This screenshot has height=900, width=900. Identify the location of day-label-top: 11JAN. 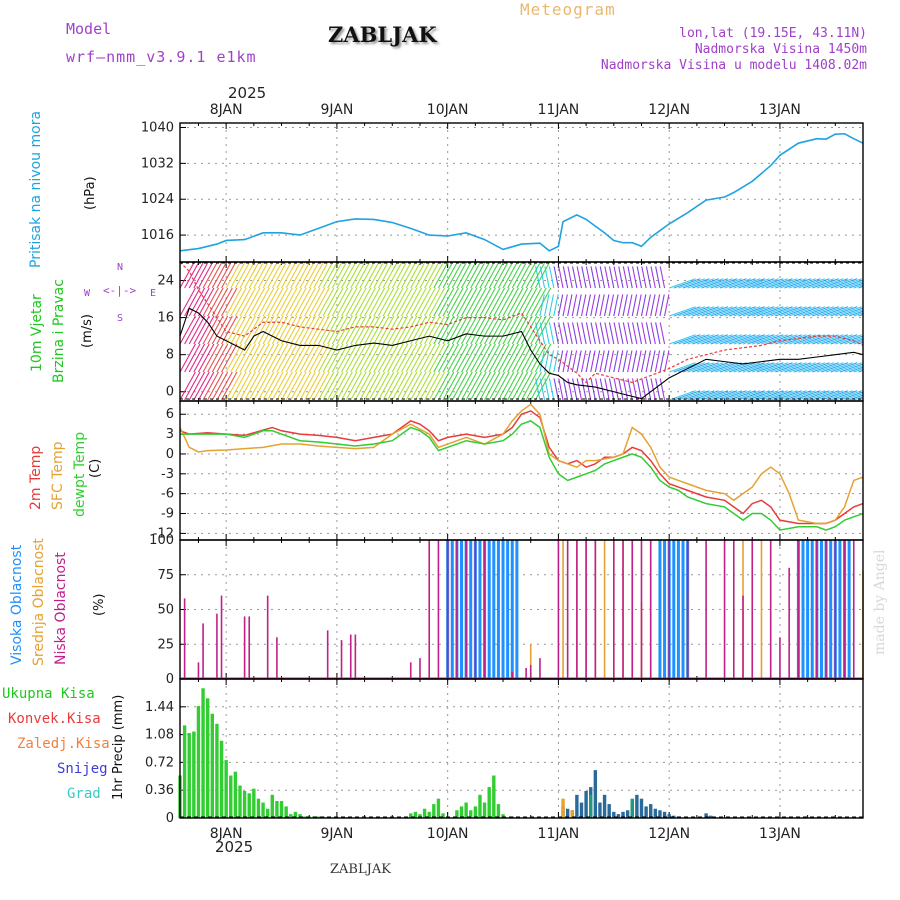
(559, 110).